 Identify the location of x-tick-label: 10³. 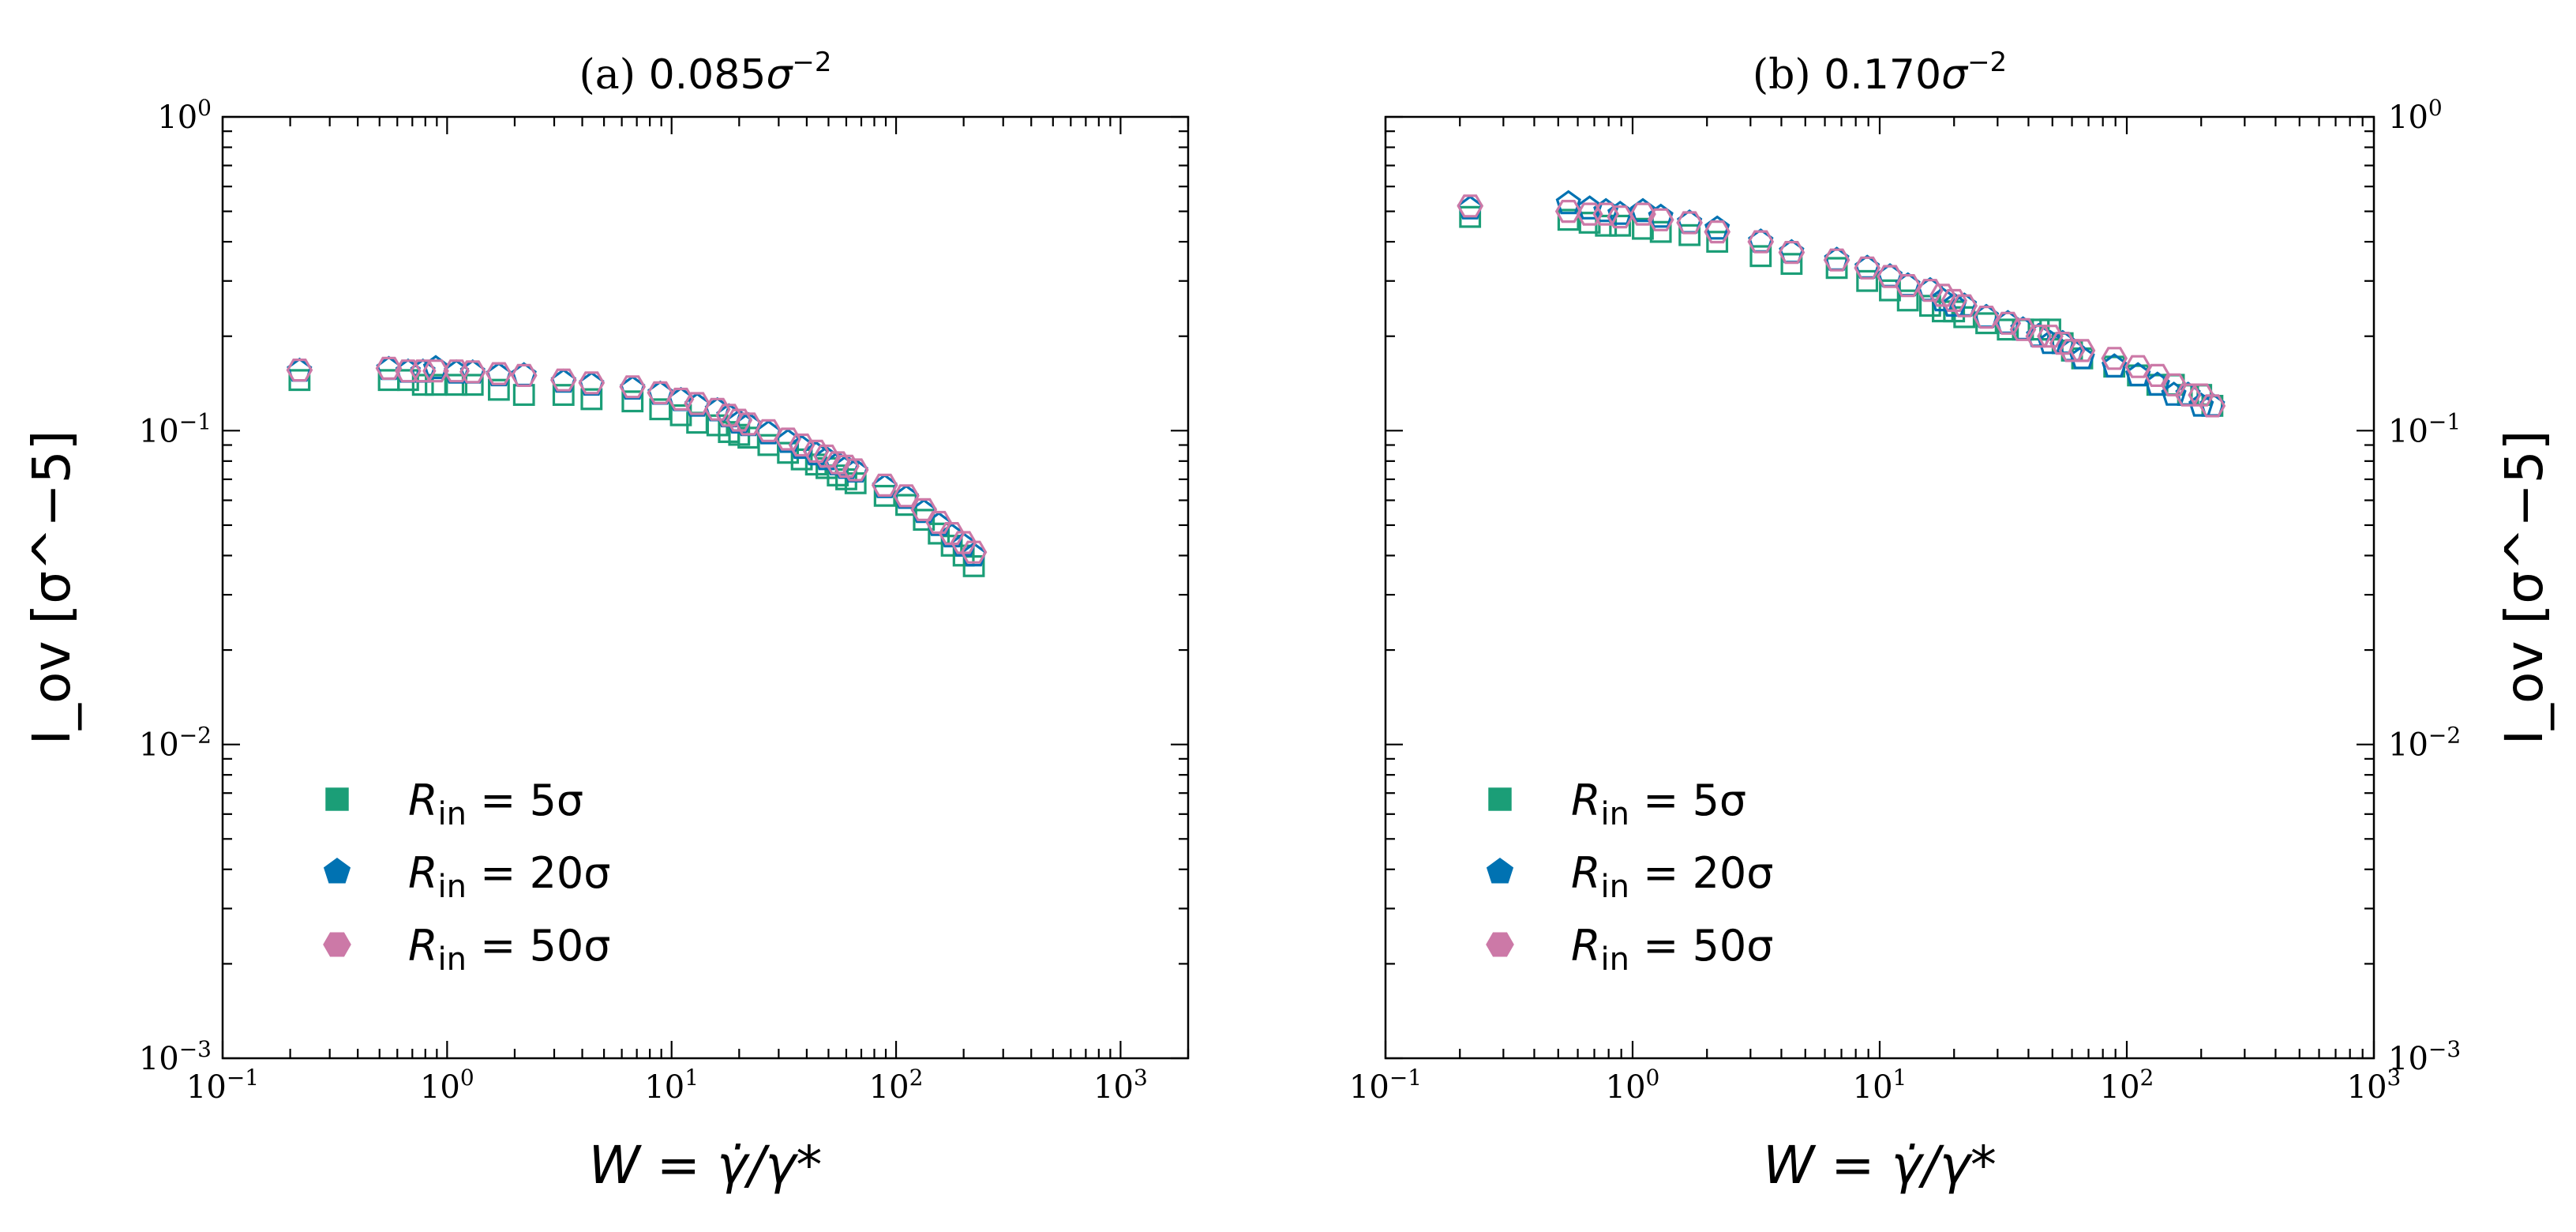
(2374, 1085).